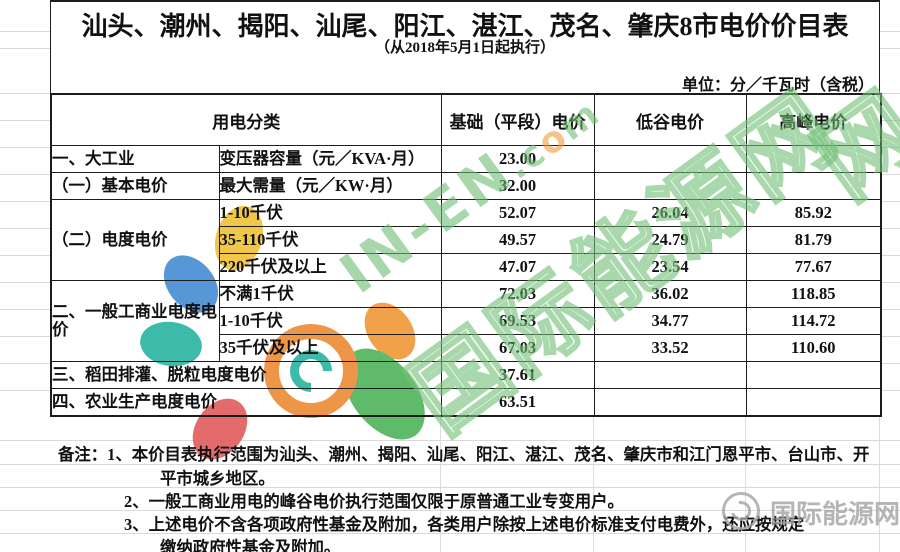  Describe the element at coordinates (813, 348) in the screenshot. I see `cell-peak: 110.60` at that location.